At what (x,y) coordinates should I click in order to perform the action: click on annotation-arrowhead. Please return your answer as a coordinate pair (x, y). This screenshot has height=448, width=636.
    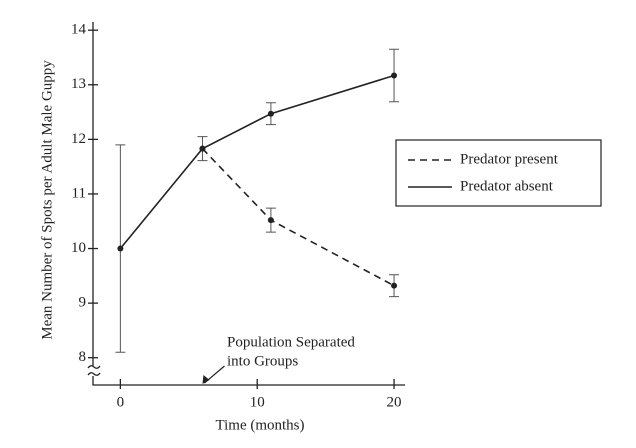
    Looking at the image, I should click on (206, 379).